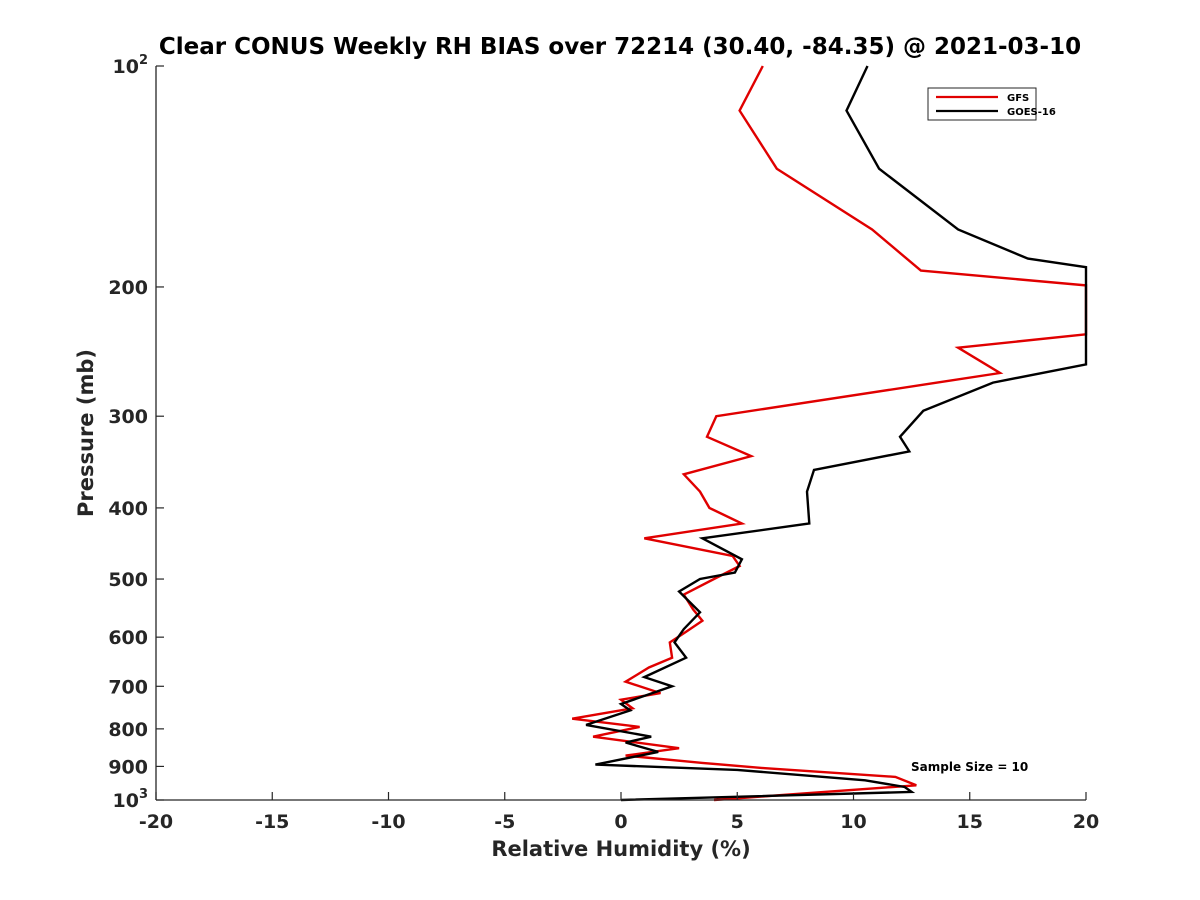  I want to click on legend-label-goes16: GOES-16, so click(1031, 112).